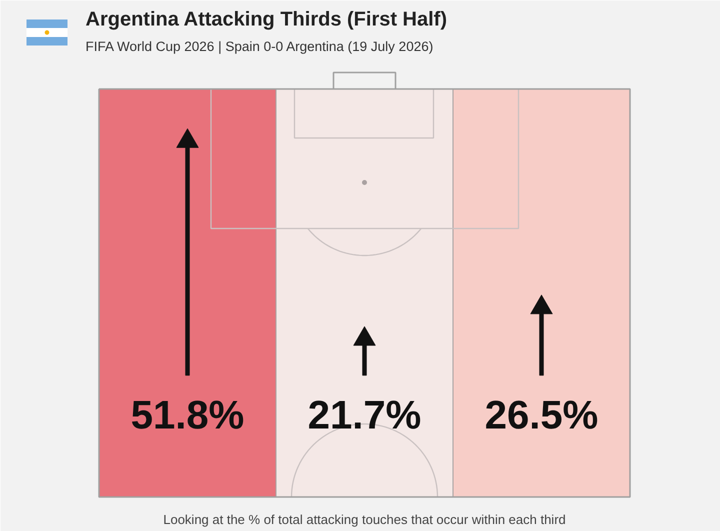 The image size is (720, 531). What do you see at coordinates (364, 519) in the screenshot?
I see `text: Looking at the % of total attacking touches that occur within each third` at bounding box center [364, 519].